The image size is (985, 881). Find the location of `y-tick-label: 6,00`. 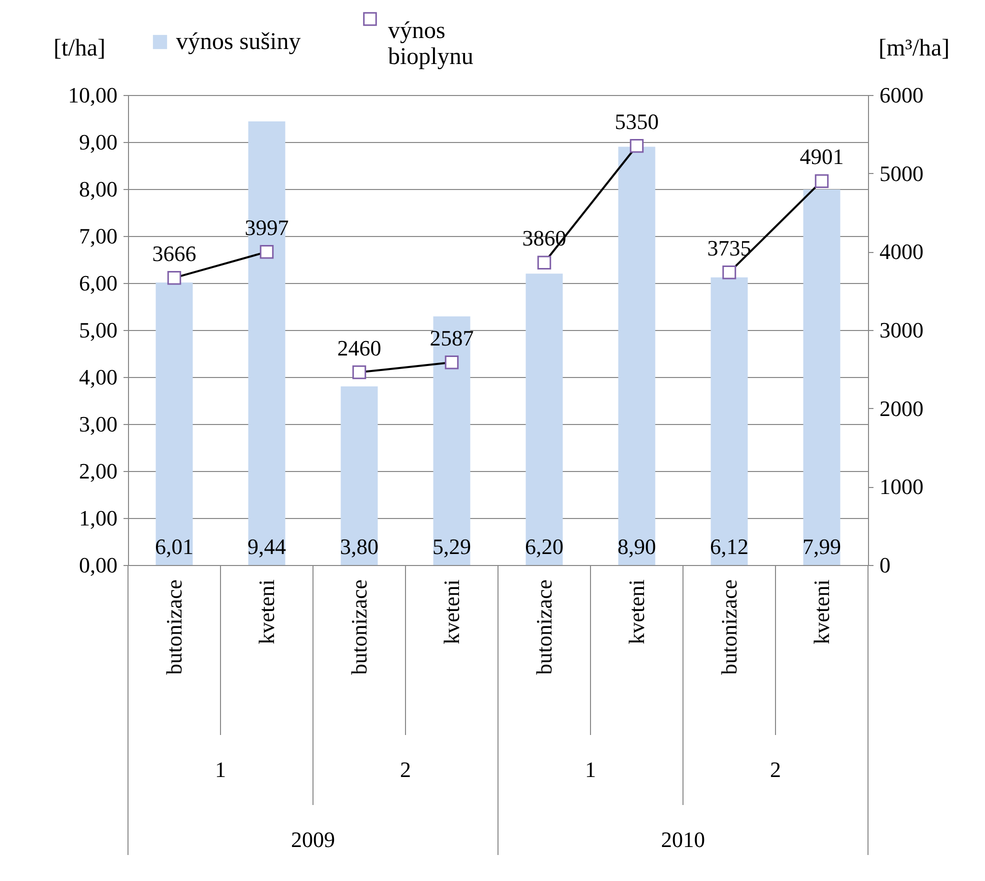

y-tick-label: 6,00 is located at coordinates (98, 283).